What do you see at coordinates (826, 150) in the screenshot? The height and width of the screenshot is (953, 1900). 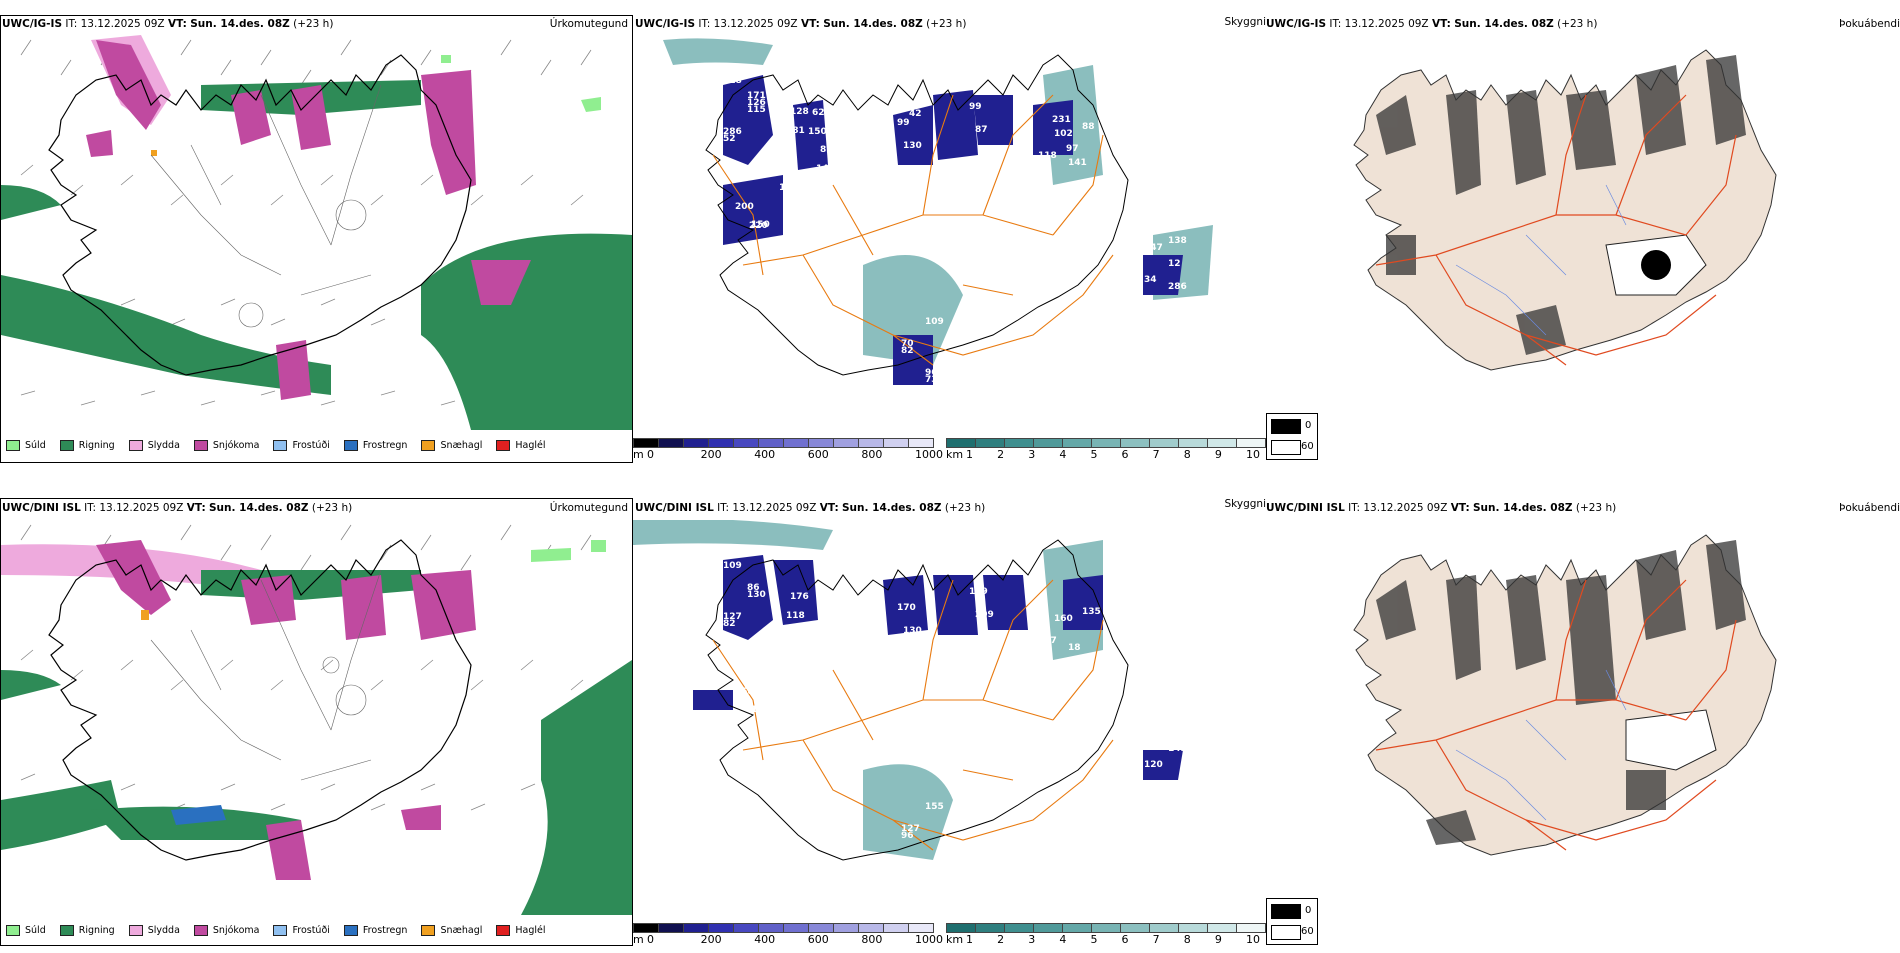 I see `cloud-base-value: 82` at bounding box center [826, 150].